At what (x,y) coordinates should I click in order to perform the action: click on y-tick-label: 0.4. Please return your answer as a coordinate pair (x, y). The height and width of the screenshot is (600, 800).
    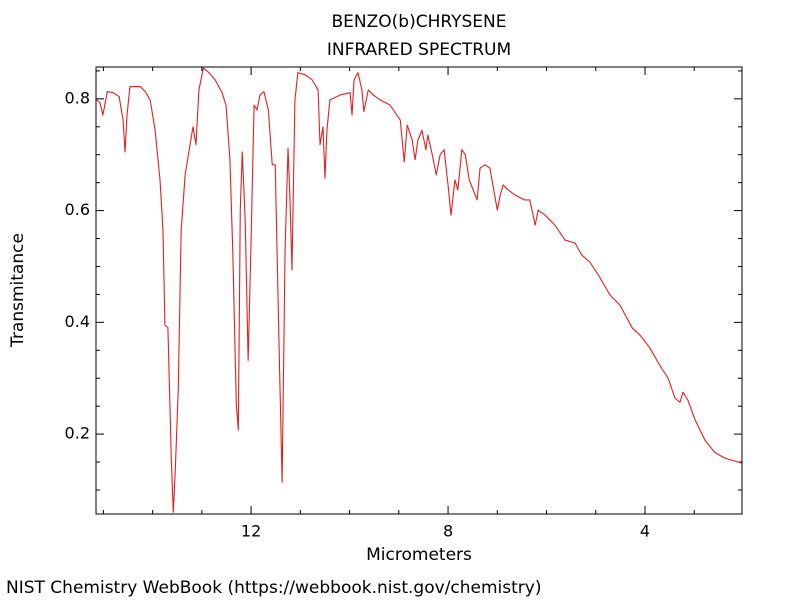
    Looking at the image, I should click on (77, 321).